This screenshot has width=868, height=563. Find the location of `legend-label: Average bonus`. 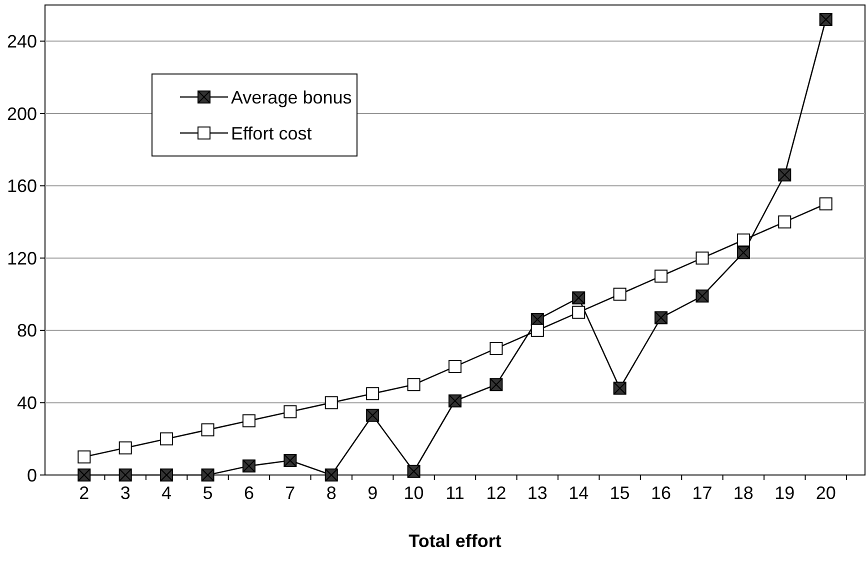

legend-label: Average bonus is located at coordinates (291, 97).